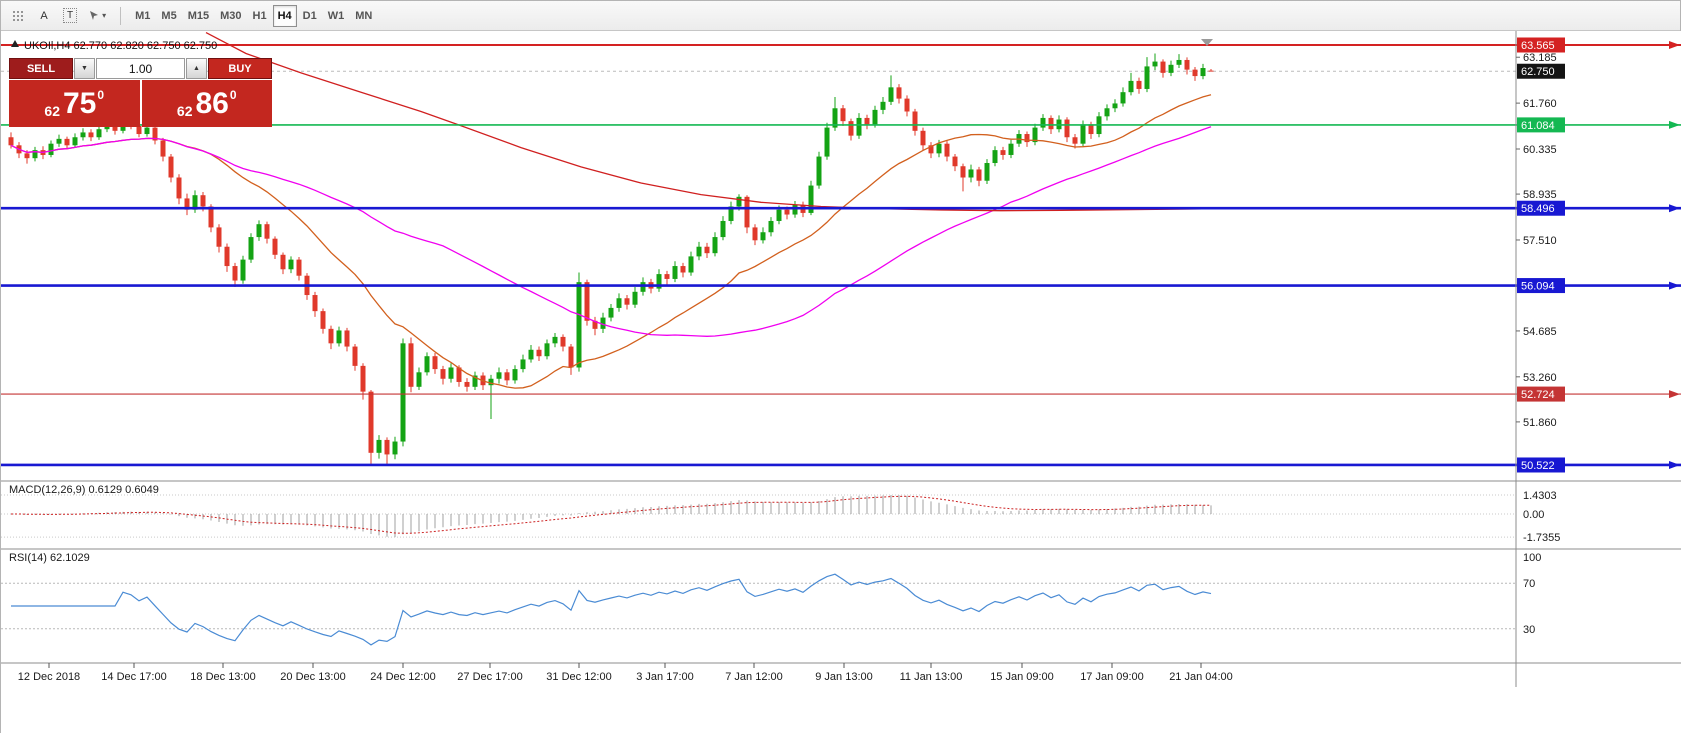 The width and height of the screenshot is (1681, 733). I want to click on timeframe-button-H1: H1, so click(260, 16).